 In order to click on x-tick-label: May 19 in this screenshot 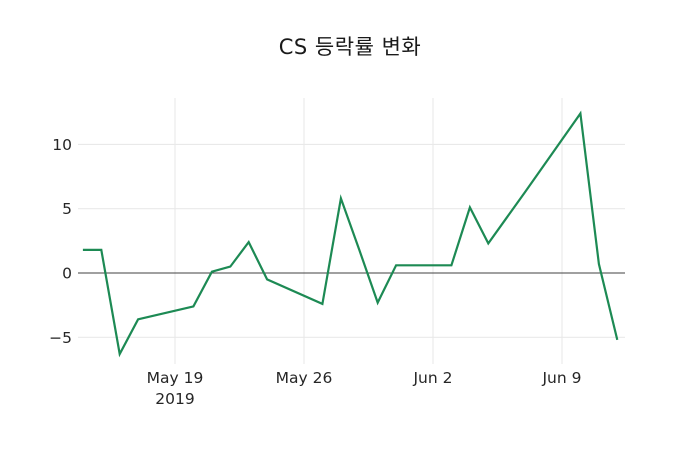, I will do `click(175, 378)`.